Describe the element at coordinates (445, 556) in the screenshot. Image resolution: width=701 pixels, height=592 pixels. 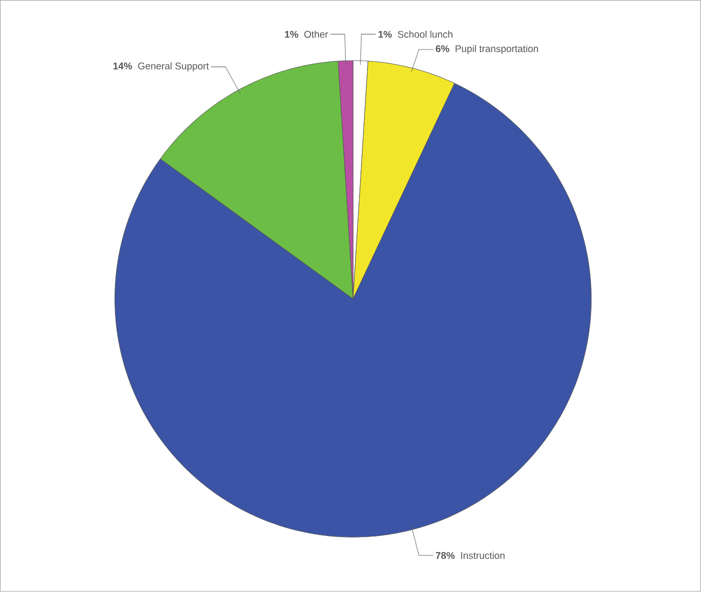
I see `data-label: 78%` at that location.